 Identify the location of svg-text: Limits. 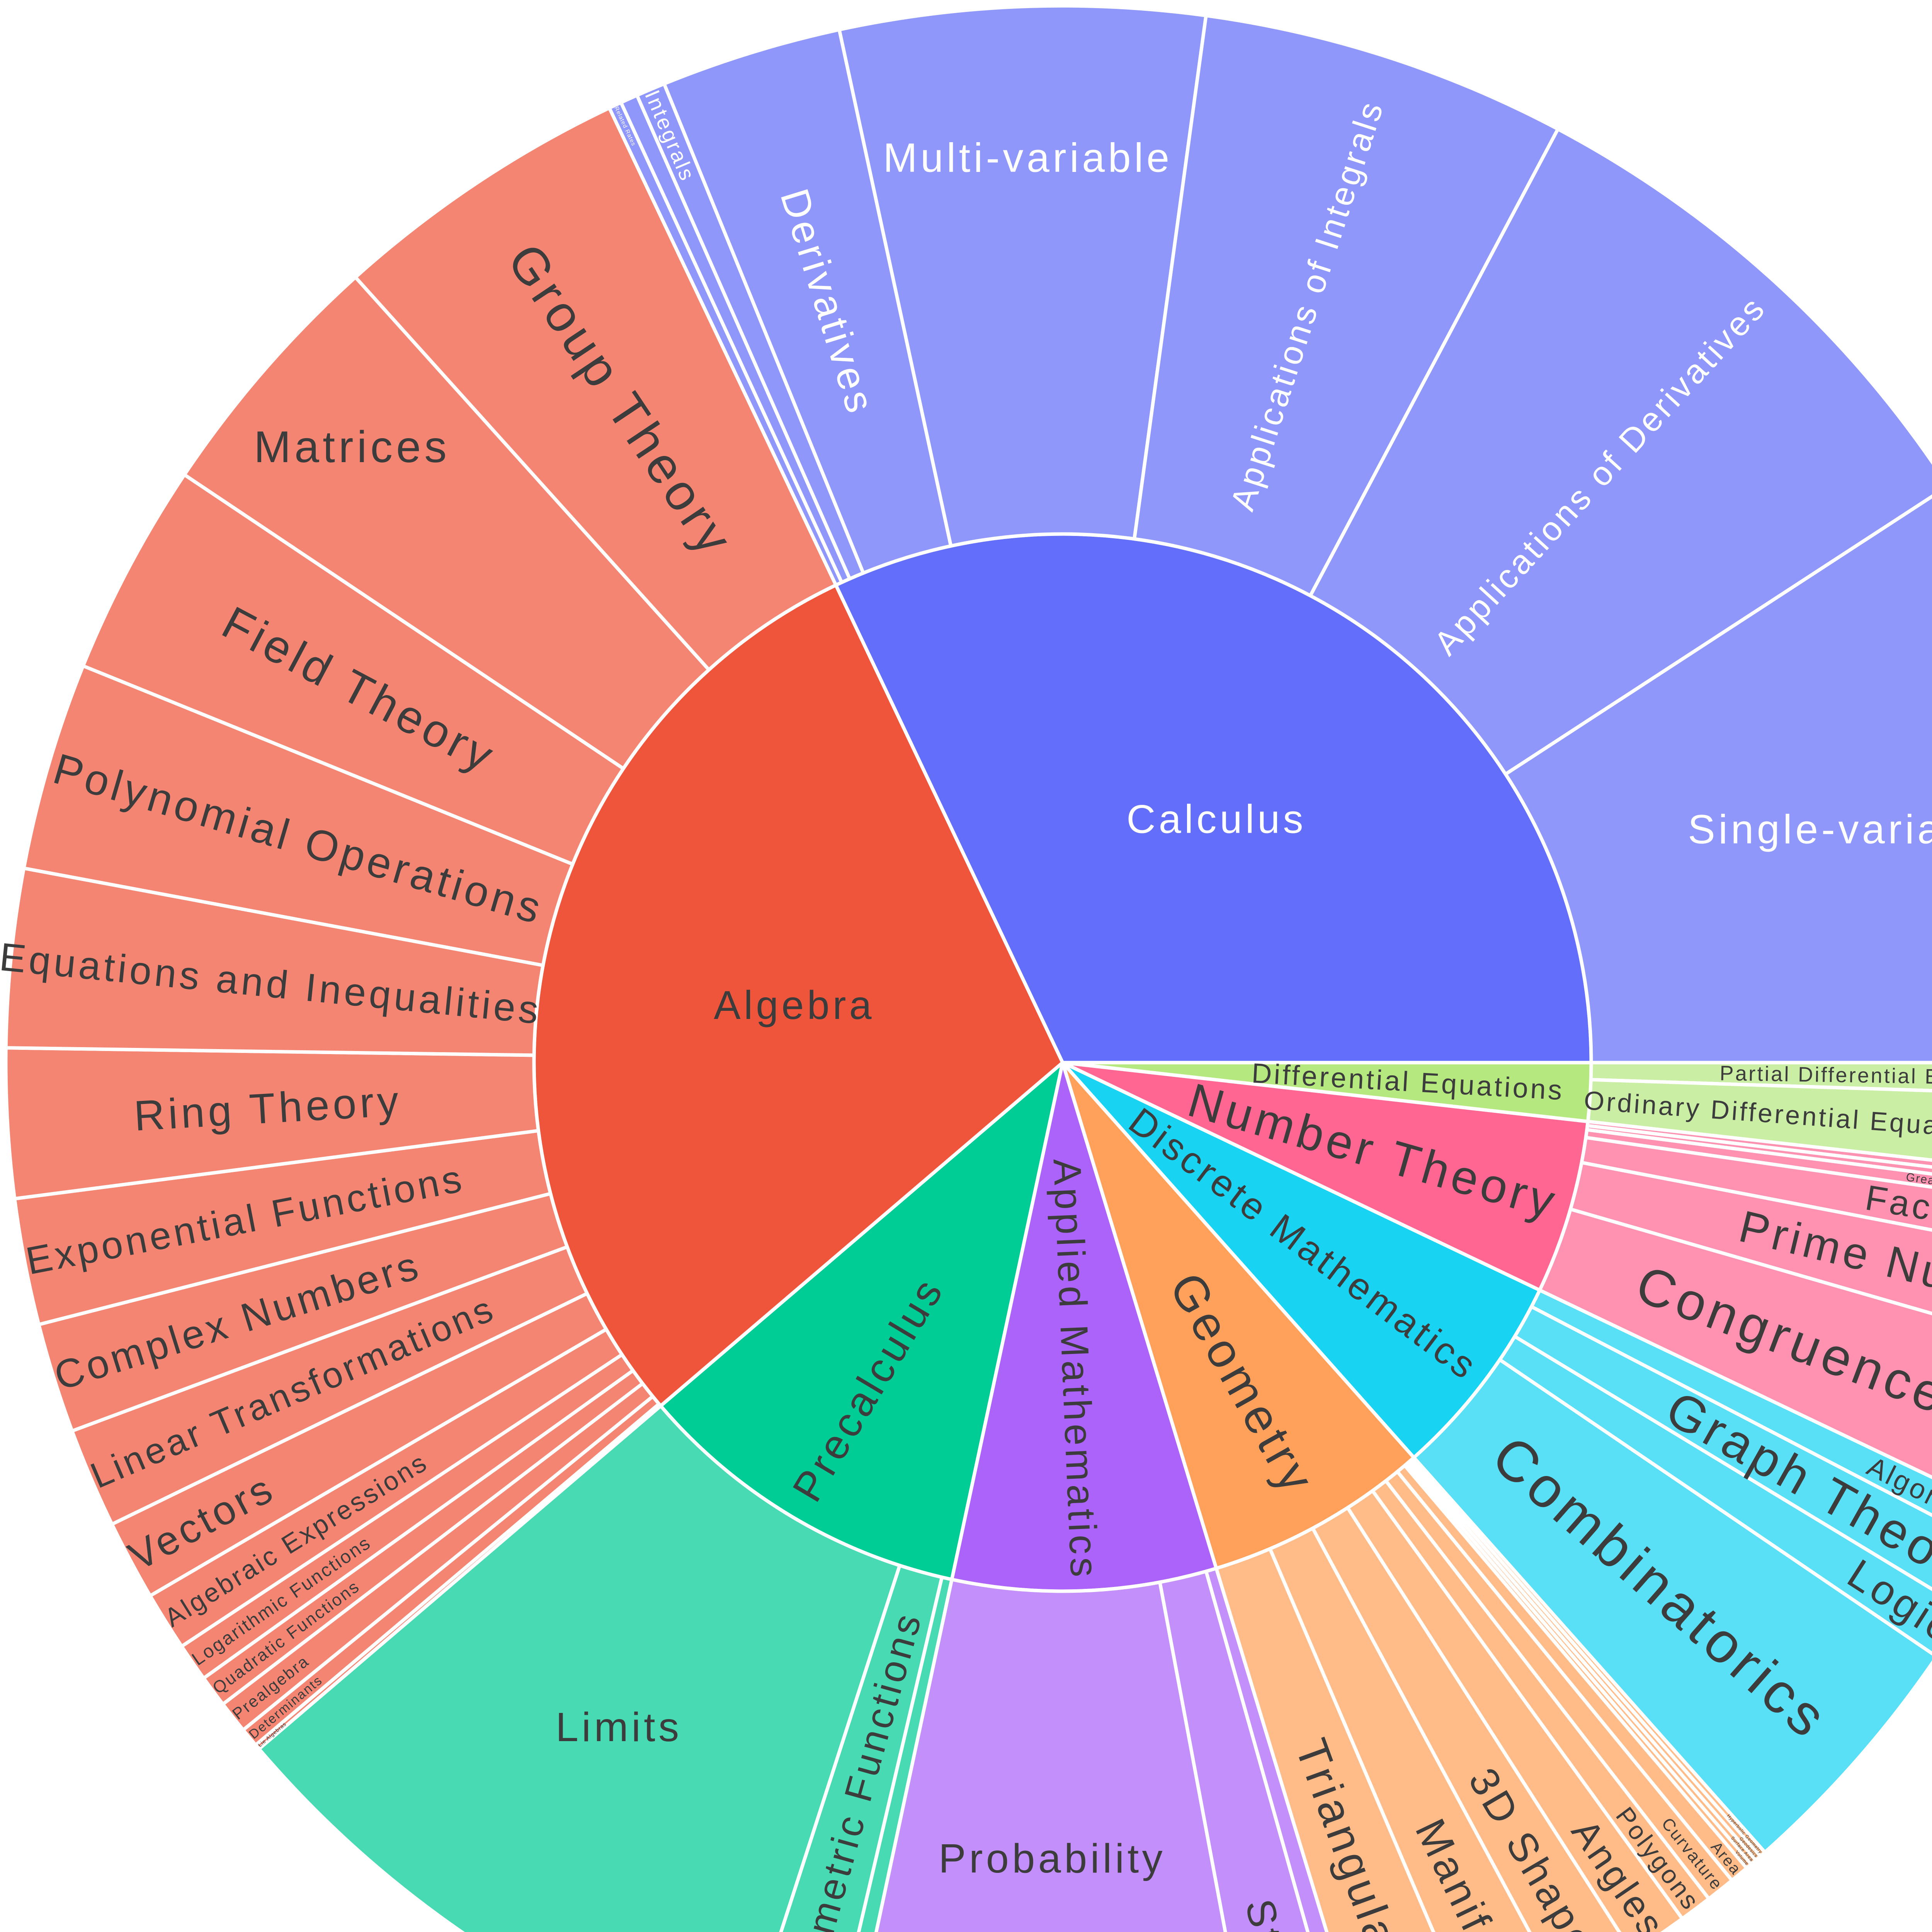
(619, 1727).